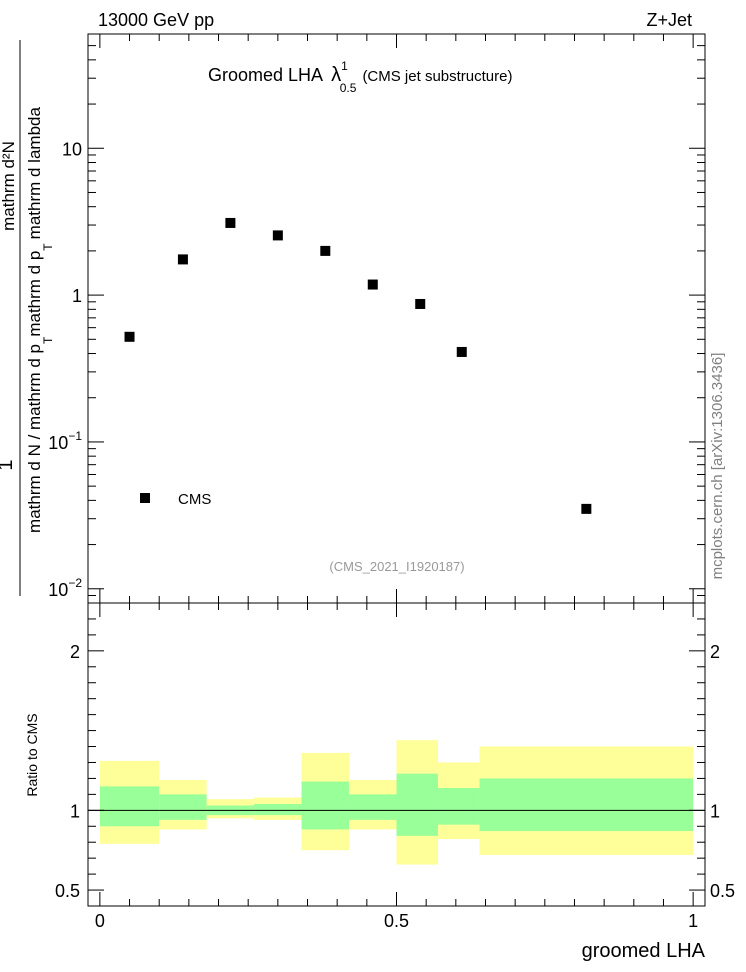  Describe the element at coordinates (48, 247) in the screenshot. I see `y-label-sub-t2: T` at that location.